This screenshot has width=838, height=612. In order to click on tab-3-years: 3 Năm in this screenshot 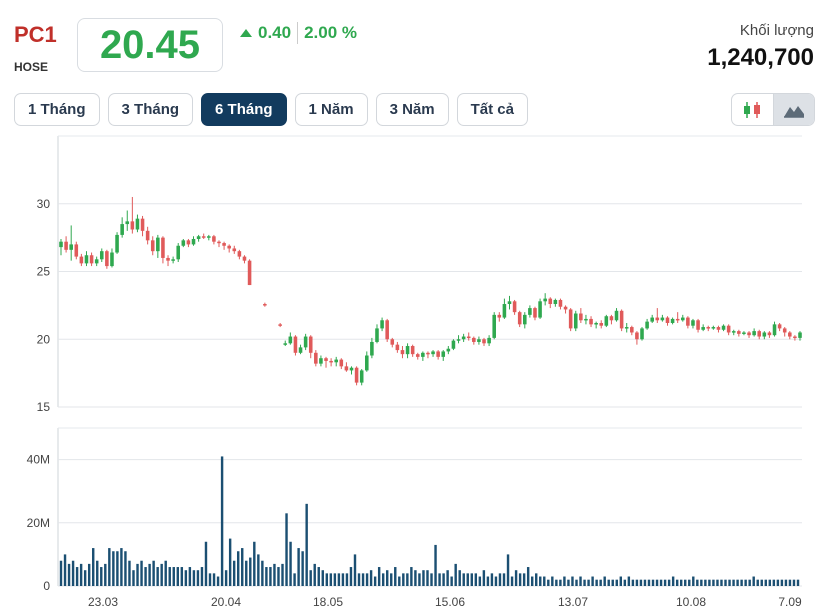, I will do `click(412, 109)`.